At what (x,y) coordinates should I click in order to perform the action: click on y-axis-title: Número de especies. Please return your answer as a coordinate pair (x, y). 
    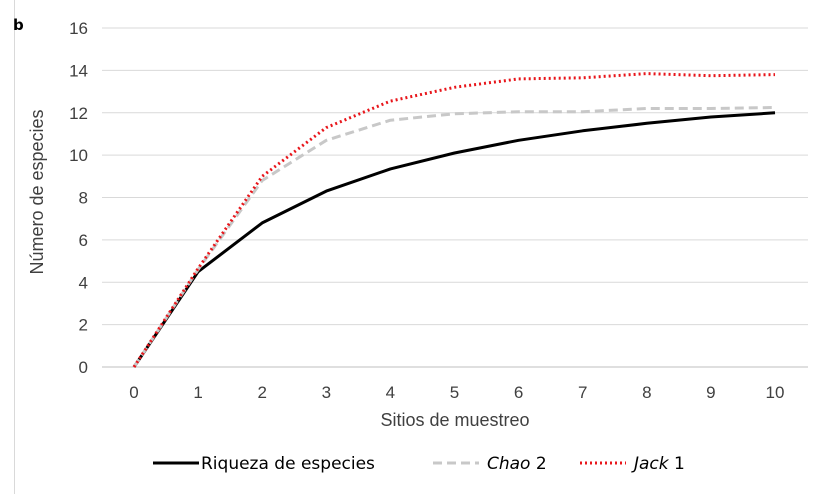
    Looking at the image, I should click on (37, 191).